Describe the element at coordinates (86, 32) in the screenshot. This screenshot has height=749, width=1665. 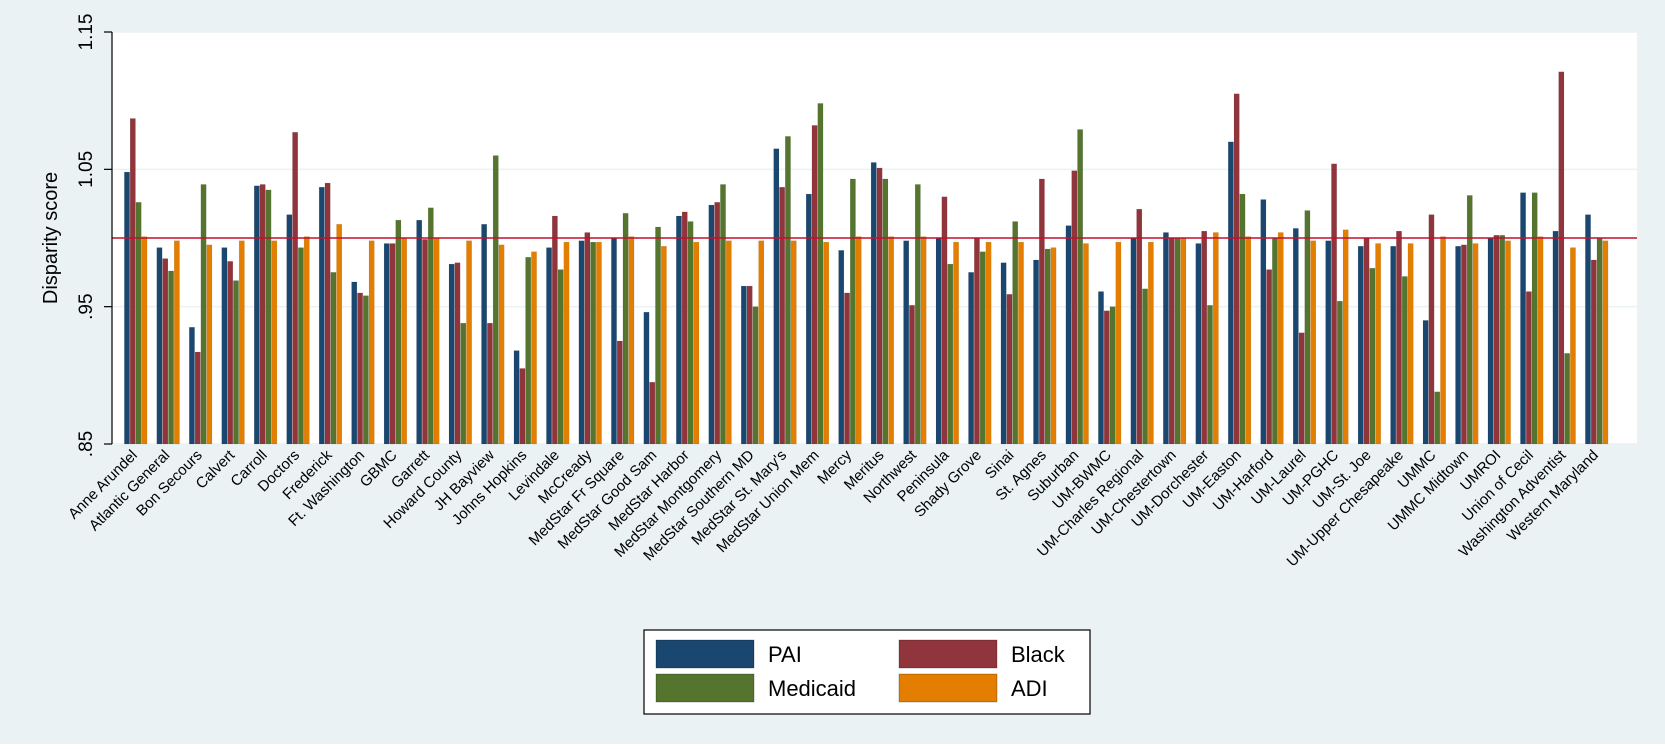
I see `y-tick-label: 1.15` at that location.